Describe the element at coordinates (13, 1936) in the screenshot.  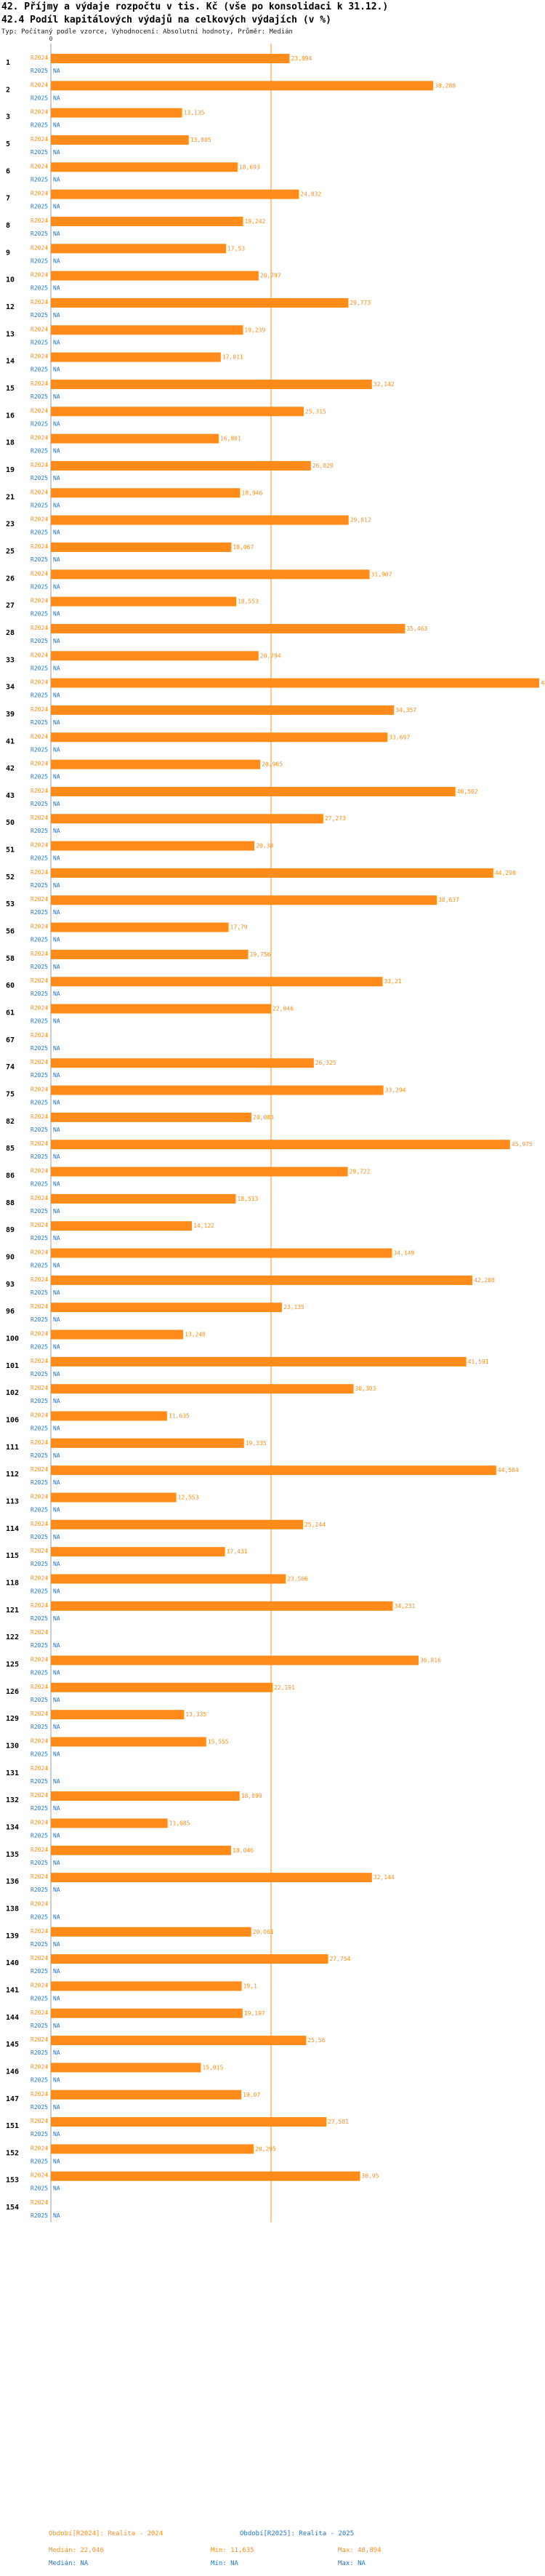
I see `category-label: 139` at that location.